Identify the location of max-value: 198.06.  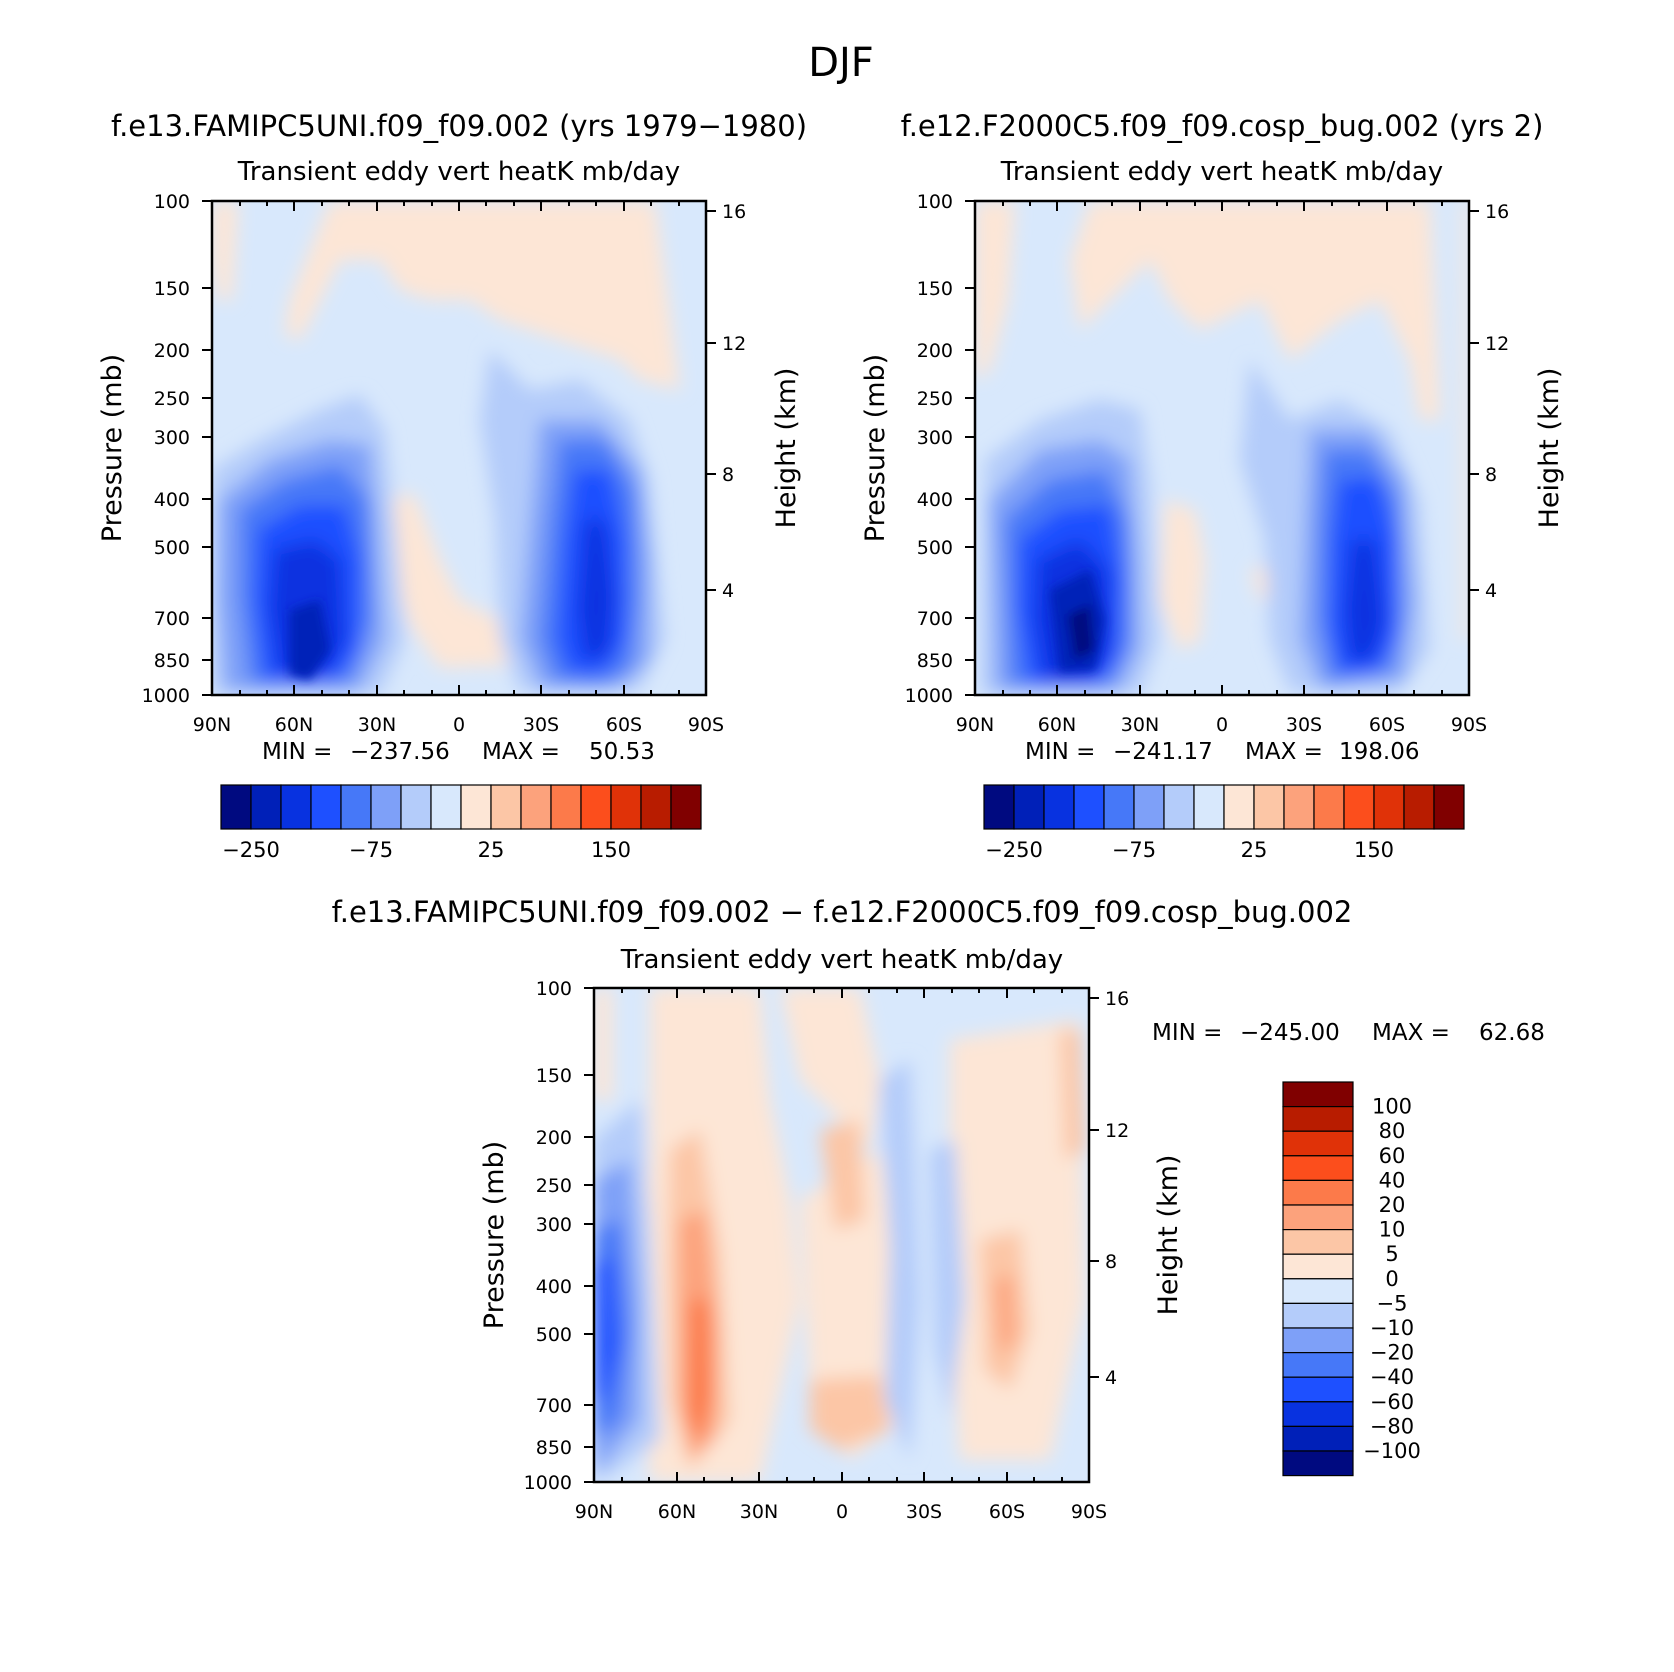
(1379, 752).